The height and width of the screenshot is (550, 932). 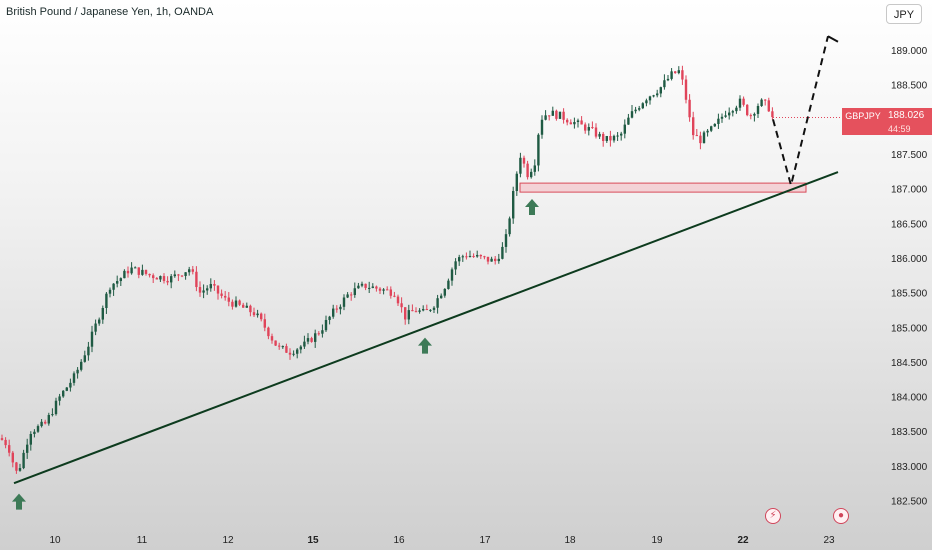 What do you see at coordinates (909, 259) in the screenshot?
I see `y-tick-label: 186.000` at bounding box center [909, 259].